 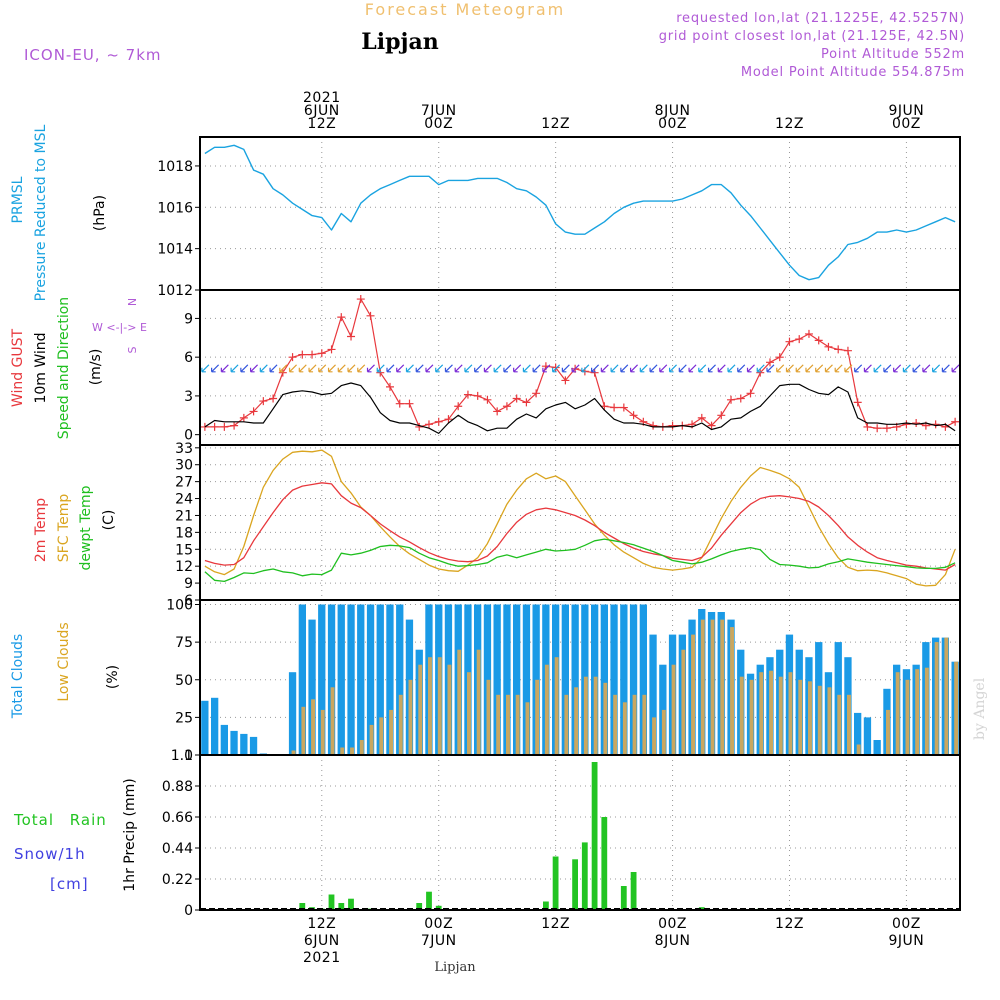 What do you see at coordinates (184, 516) in the screenshot?
I see `y-tick-label: 21` at bounding box center [184, 516].